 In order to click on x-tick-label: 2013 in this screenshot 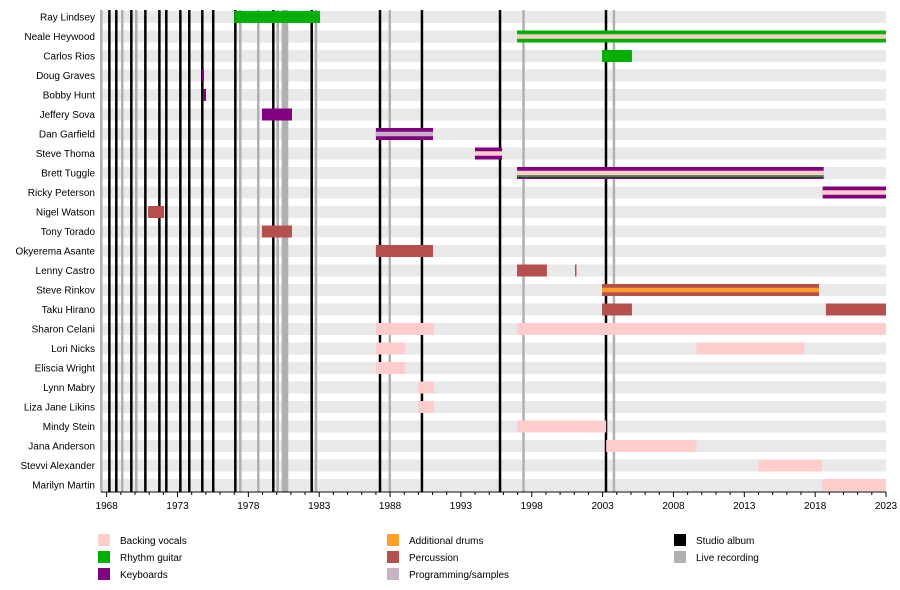, I will do `click(744, 506)`.